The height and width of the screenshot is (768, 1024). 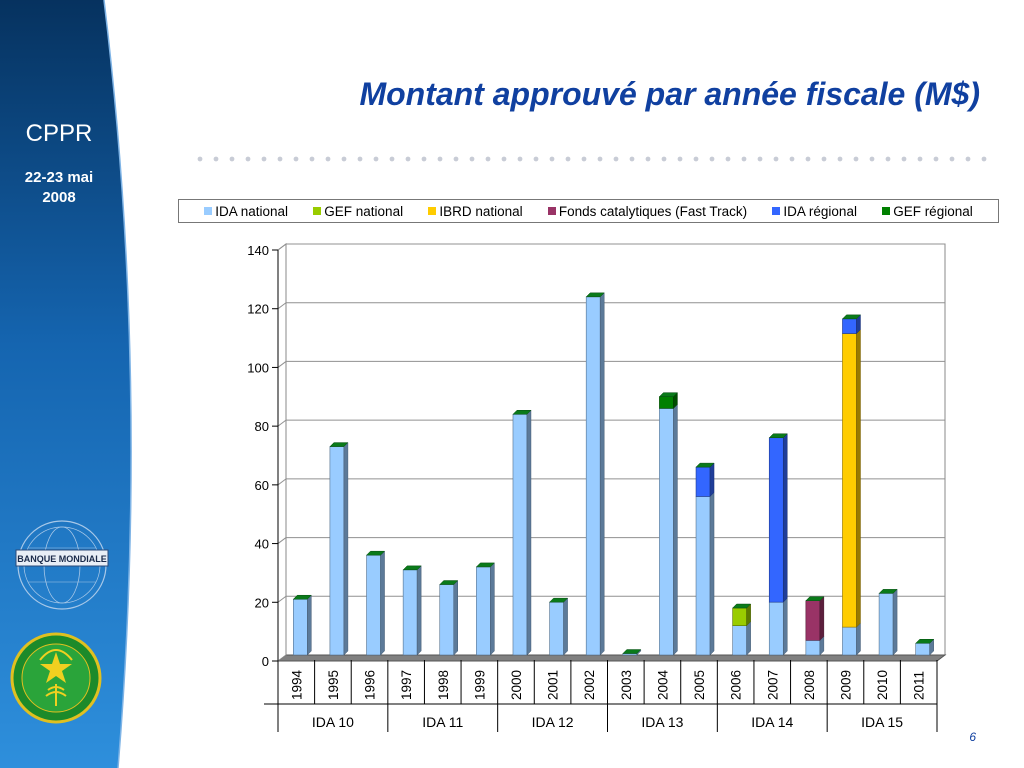 What do you see at coordinates (66, 384) in the screenshot?
I see `sidebar-background: BANQUE MONDIALE` at bounding box center [66, 384].